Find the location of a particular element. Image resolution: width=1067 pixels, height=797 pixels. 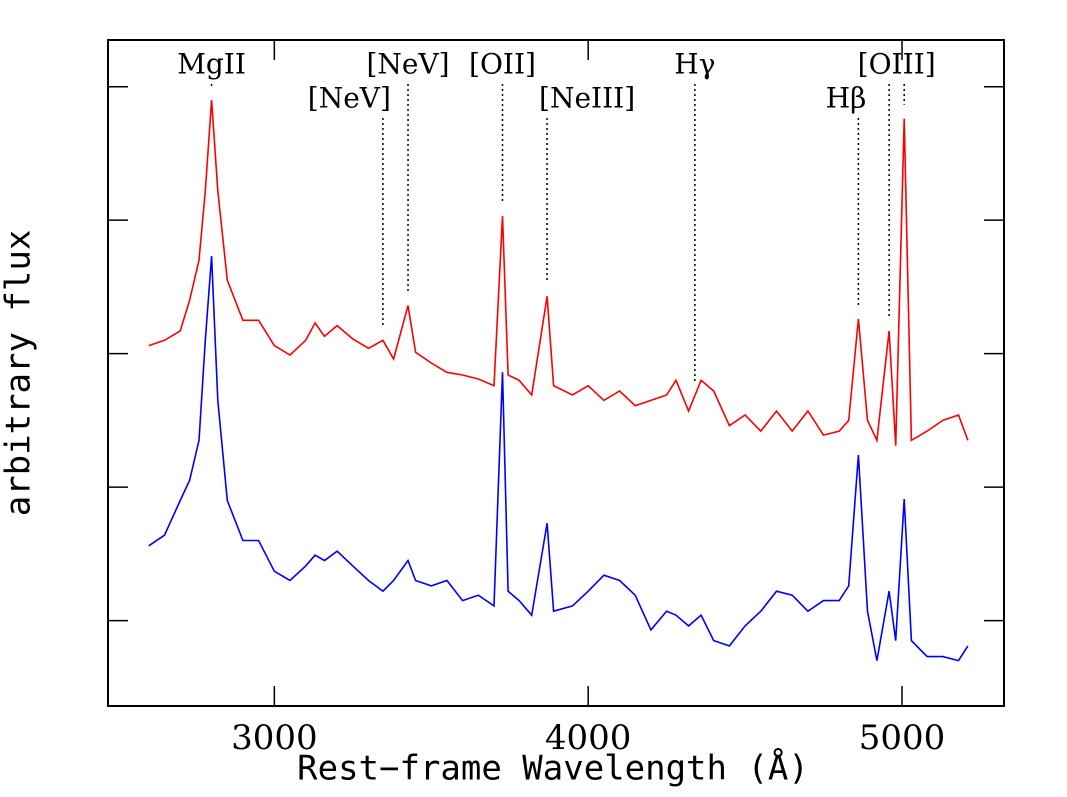

line-annotation: MgII is located at coordinates (211, 64).